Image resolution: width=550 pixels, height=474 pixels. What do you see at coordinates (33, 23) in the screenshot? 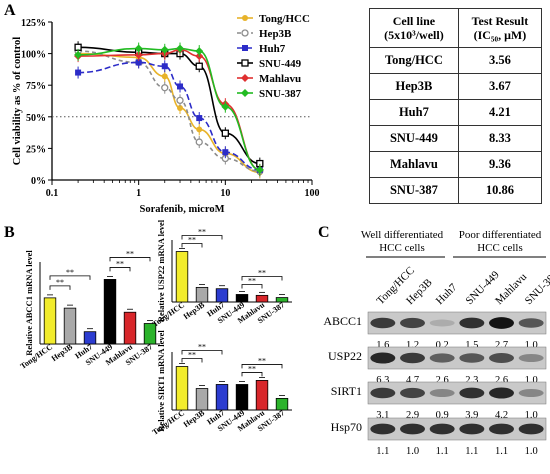
I see `y-tick-label: 125%` at bounding box center [33, 23].